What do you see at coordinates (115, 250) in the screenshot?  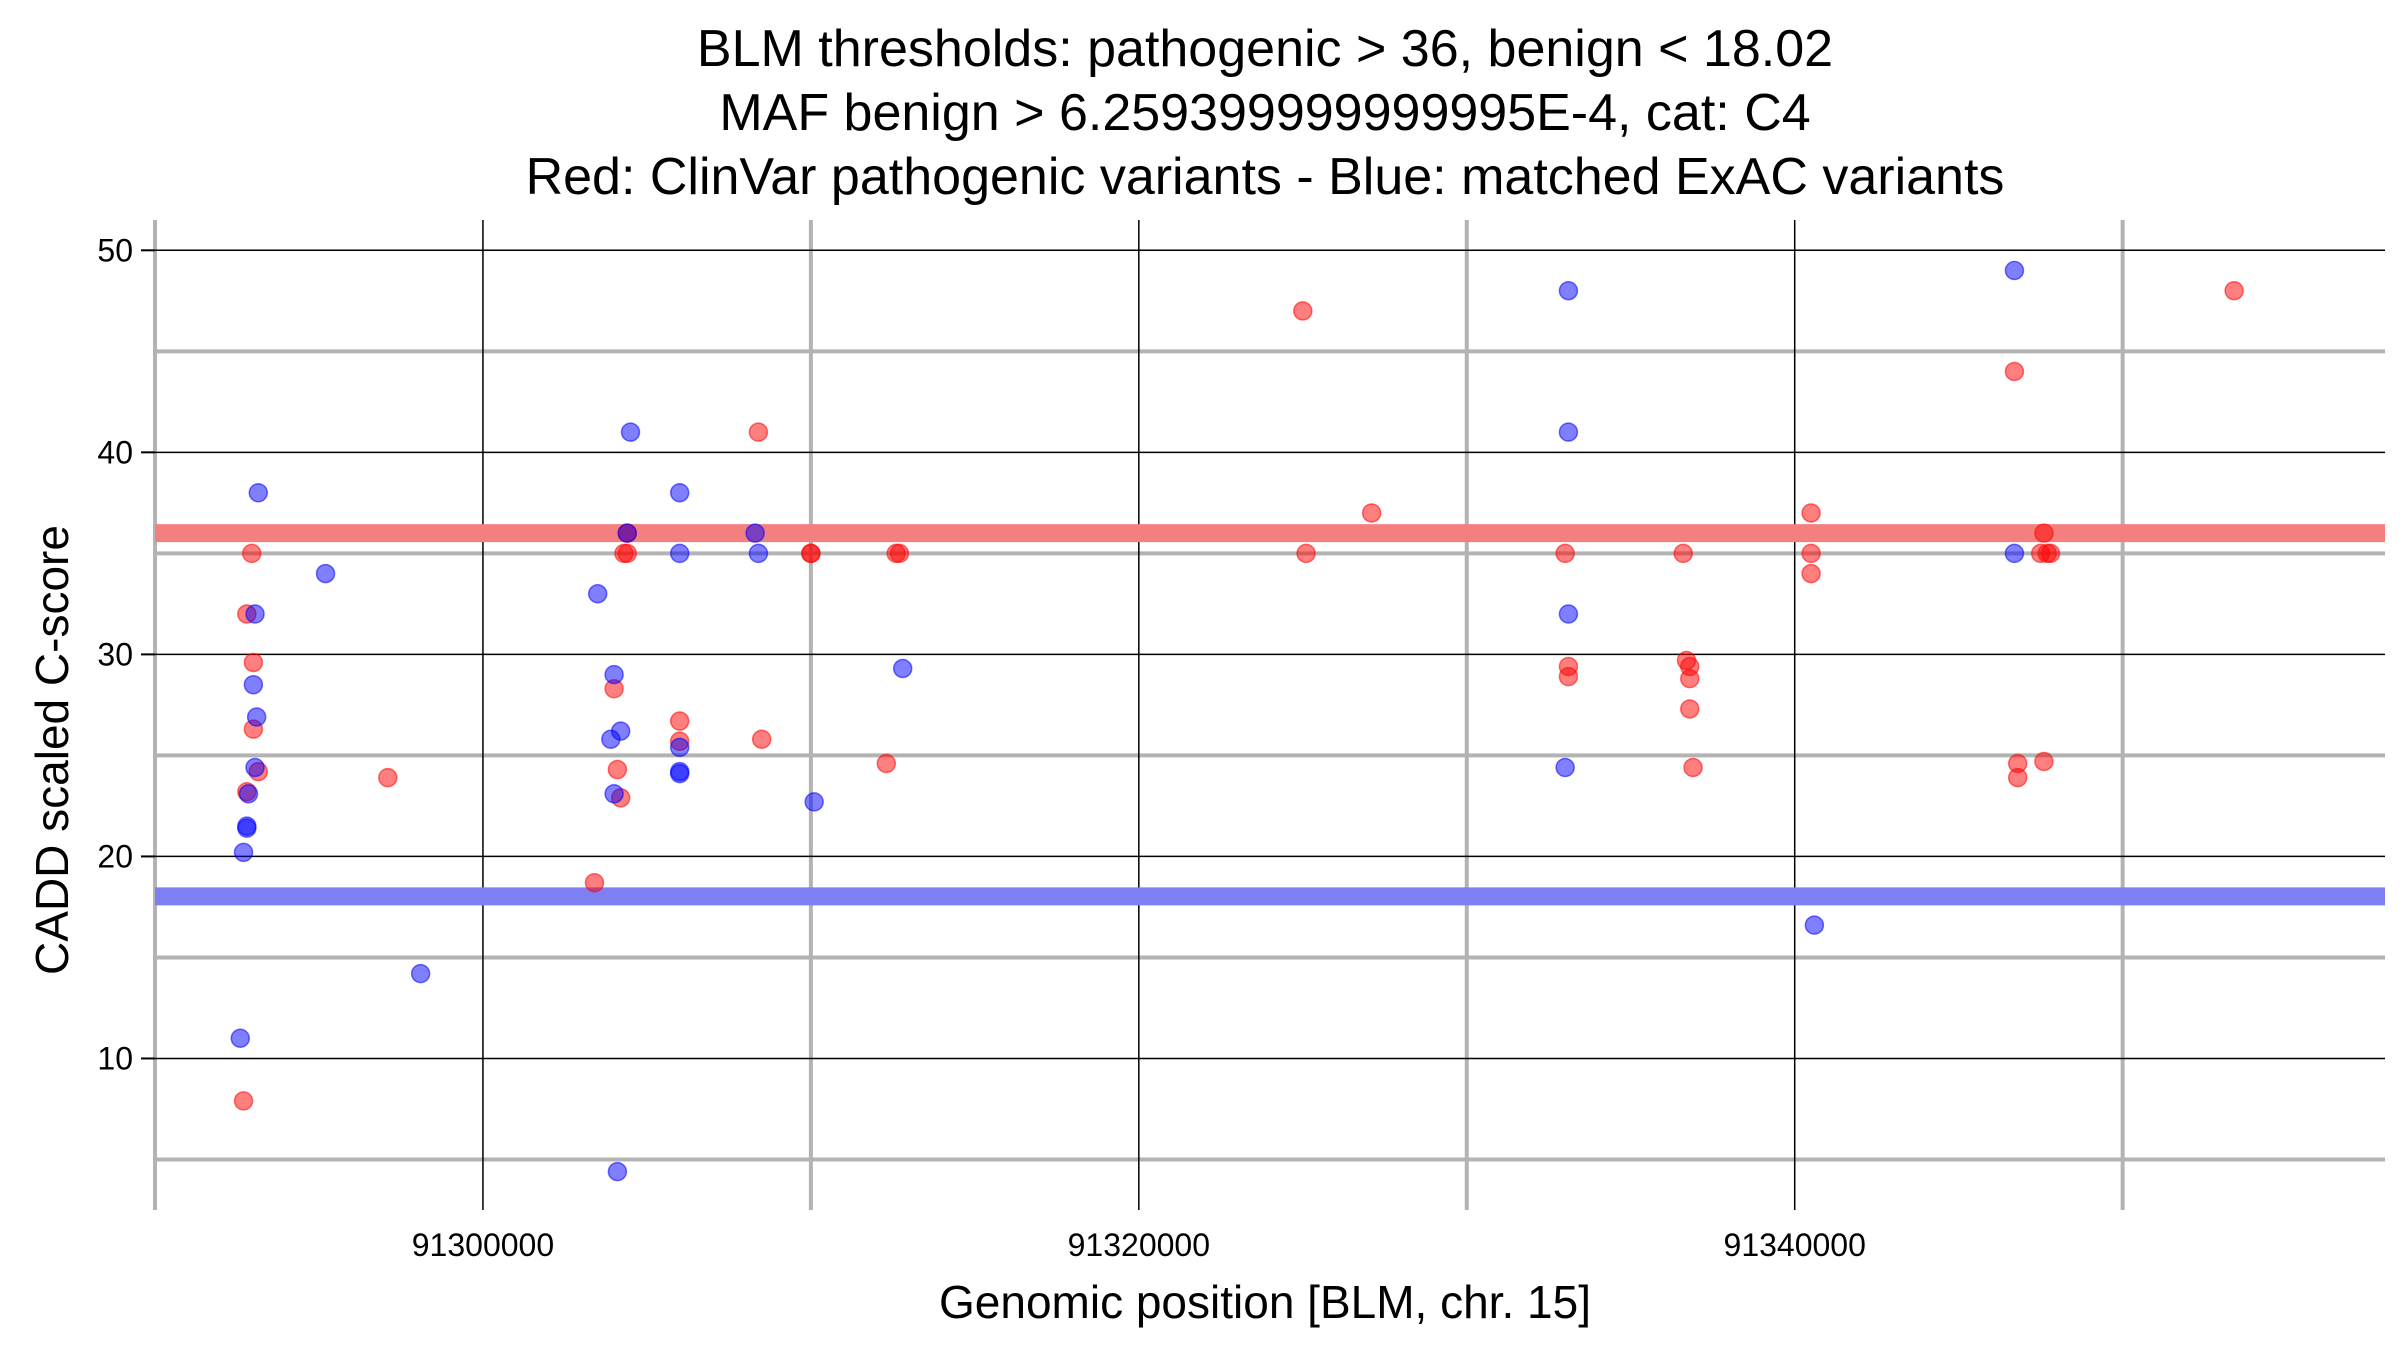 I see `y-tick-label: 50` at bounding box center [115, 250].